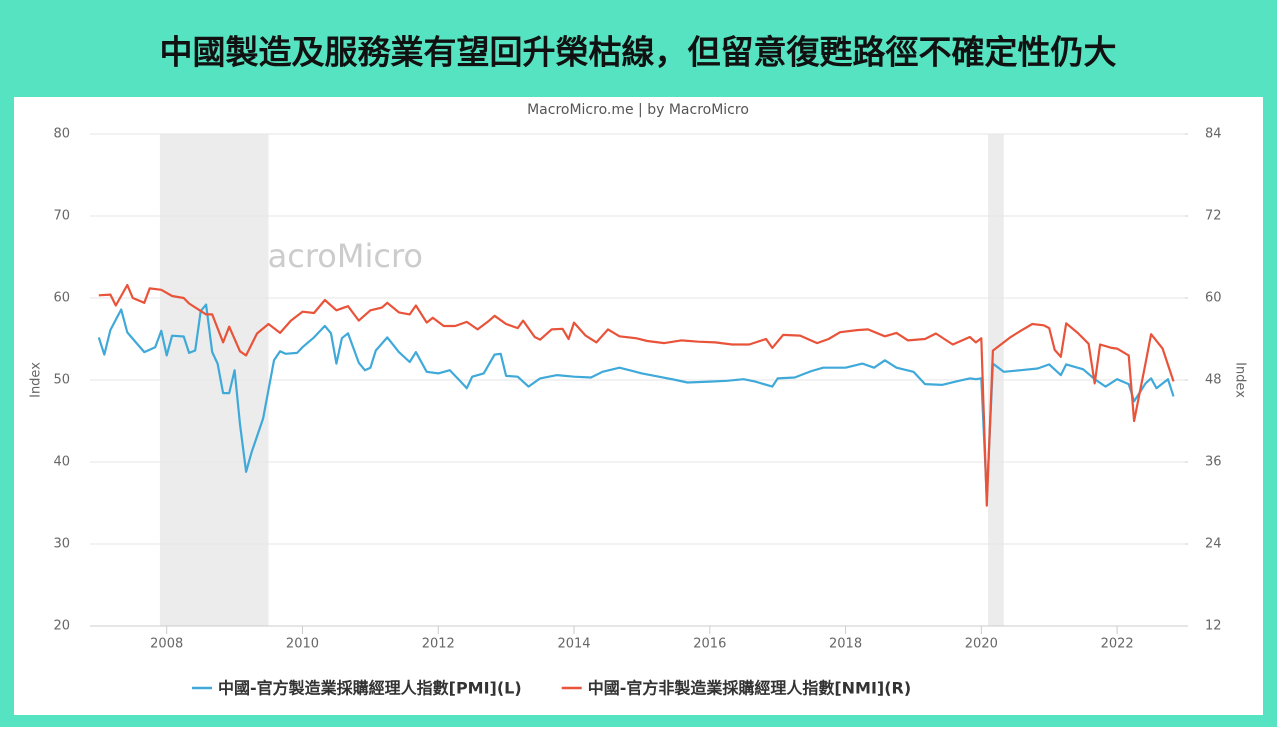  I want to click on x-tick-label: 2008, so click(166, 644).